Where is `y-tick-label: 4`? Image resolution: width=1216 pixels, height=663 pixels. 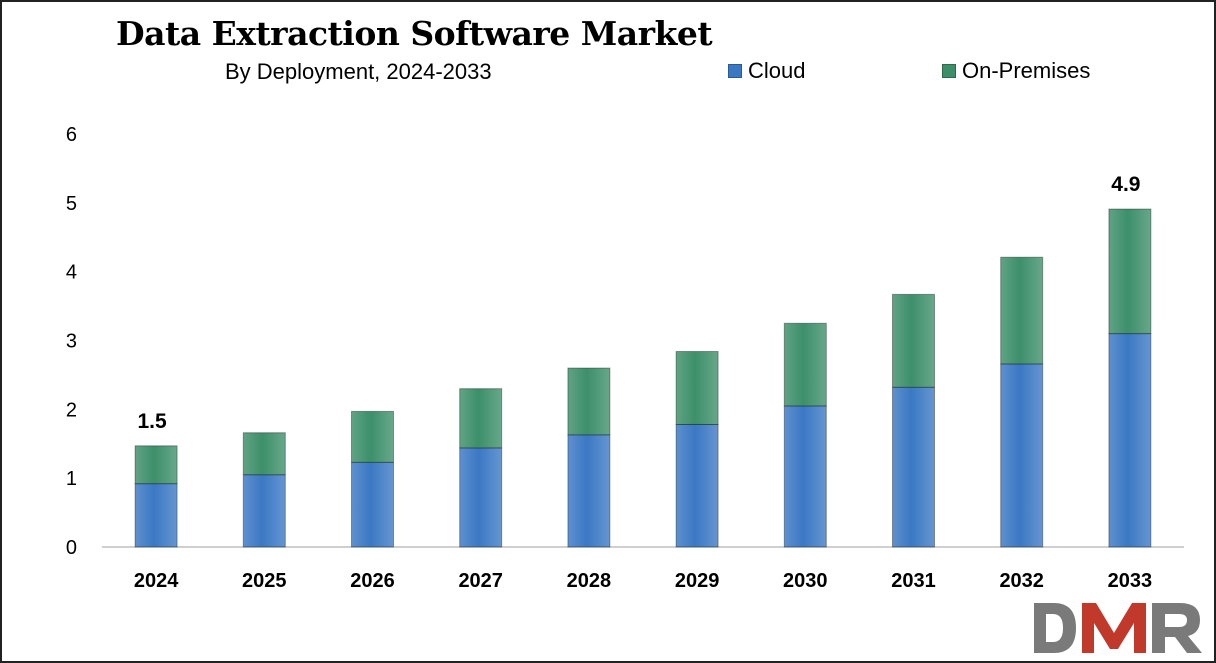 y-tick-label: 4 is located at coordinates (71, 273).